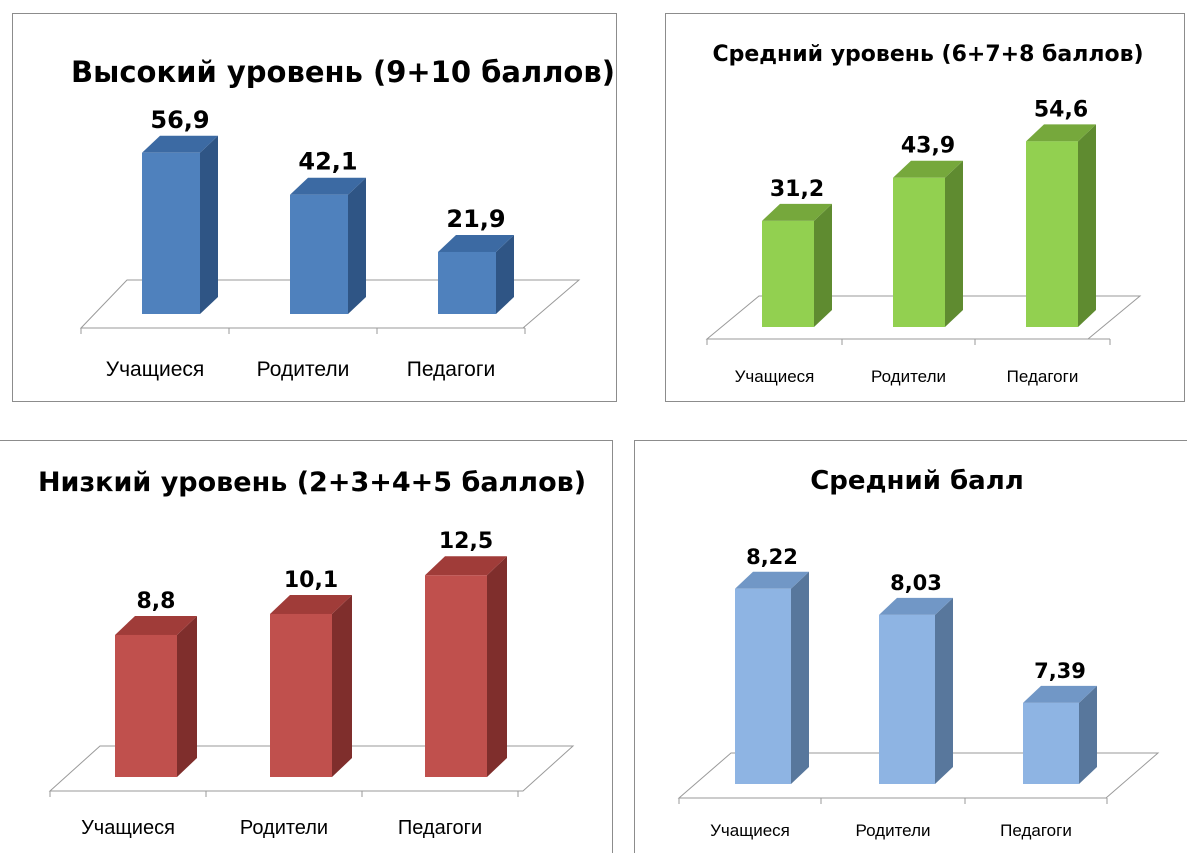  What do you see at coordinates (1061, 109) in the screenshot?
I see `data-label: 54,6` at bounding box center [1061, 109].